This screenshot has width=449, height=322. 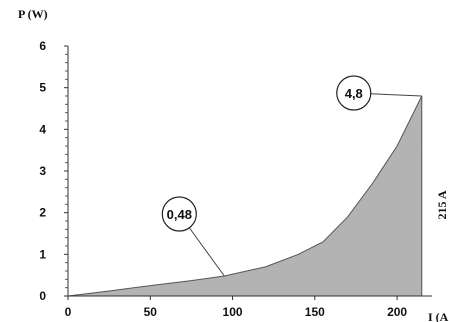 What do you see at coordinates (42, 296) in the screenshot?
I see `y-tick-label: 0` at bounding box center [42, 296].